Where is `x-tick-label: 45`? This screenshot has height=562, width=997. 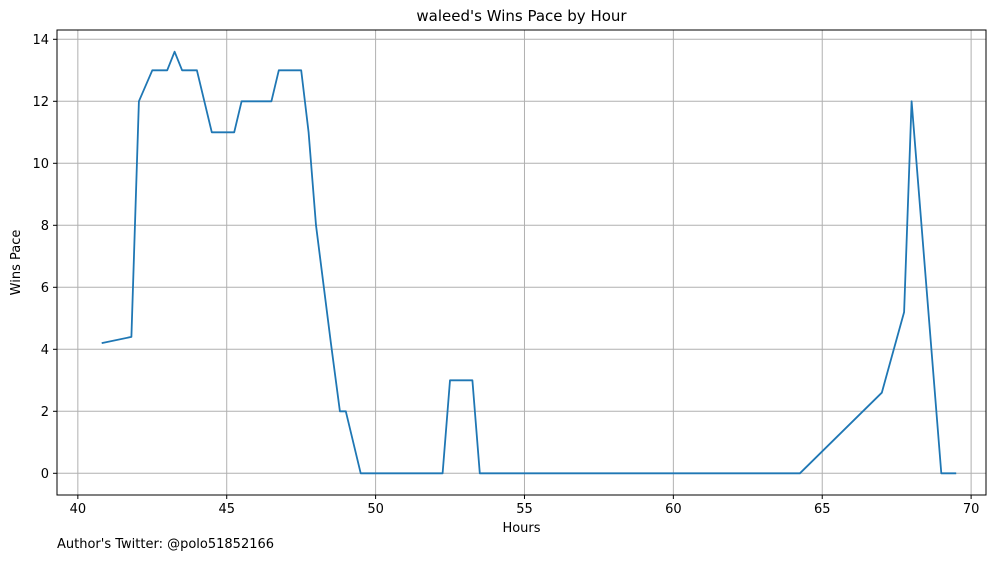 x-tick-label: 45 is located at coordinates (226, 509).